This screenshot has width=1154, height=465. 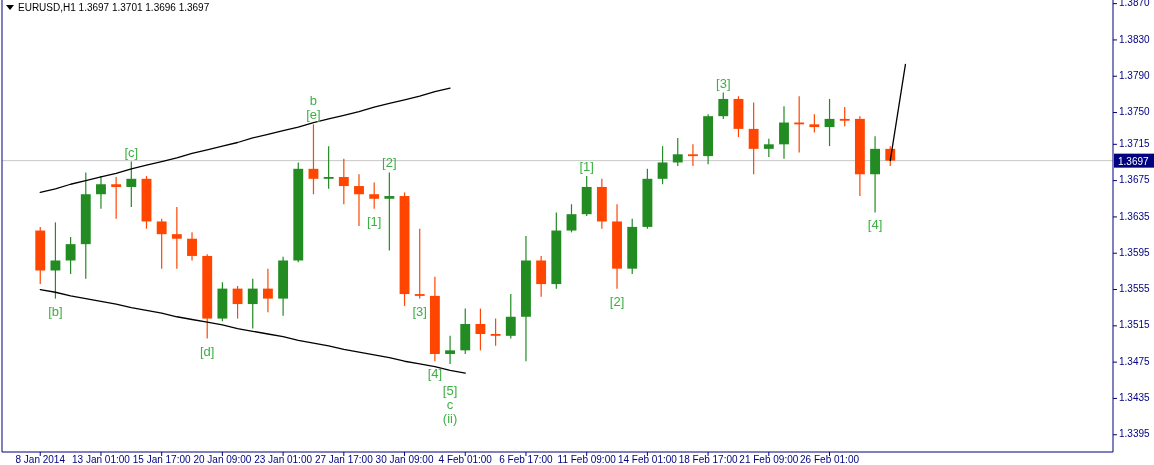 I want to click on y-tick-label: 1.3790, so click(x=1135, y=75).